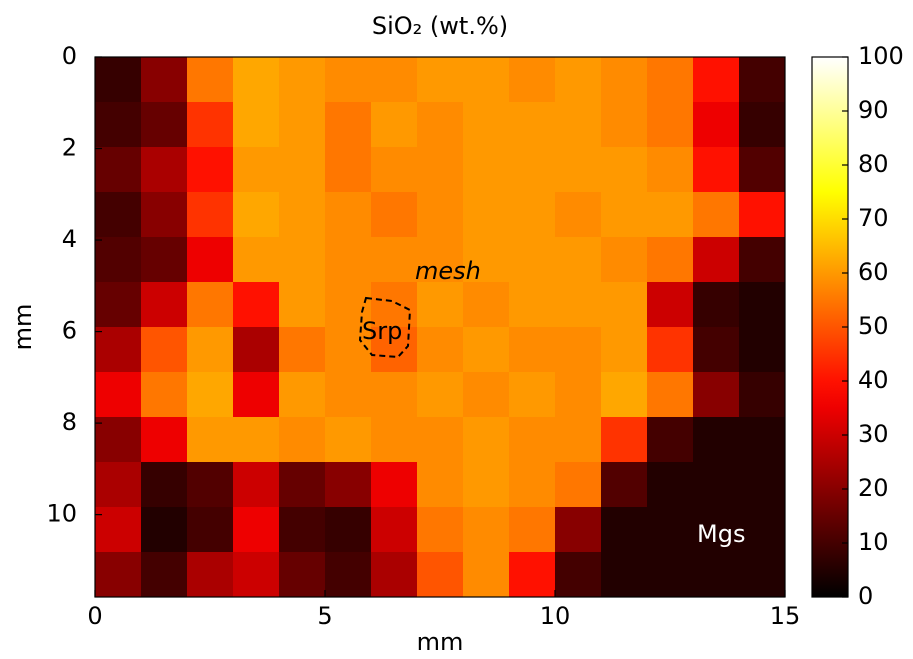  What do you see at coordinates (23, 327) in the screenshot?
I see `y-axis-label: mm` at bounding box center [23, 327].